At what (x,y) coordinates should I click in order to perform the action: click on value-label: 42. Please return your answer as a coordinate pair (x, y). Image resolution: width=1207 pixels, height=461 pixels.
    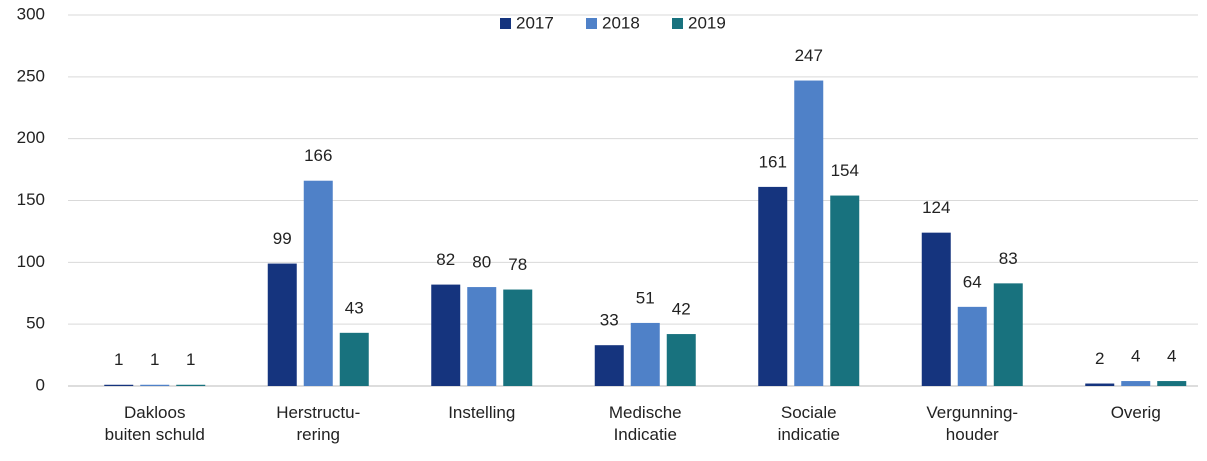
    Looking at the image, I should click on (681, 309).